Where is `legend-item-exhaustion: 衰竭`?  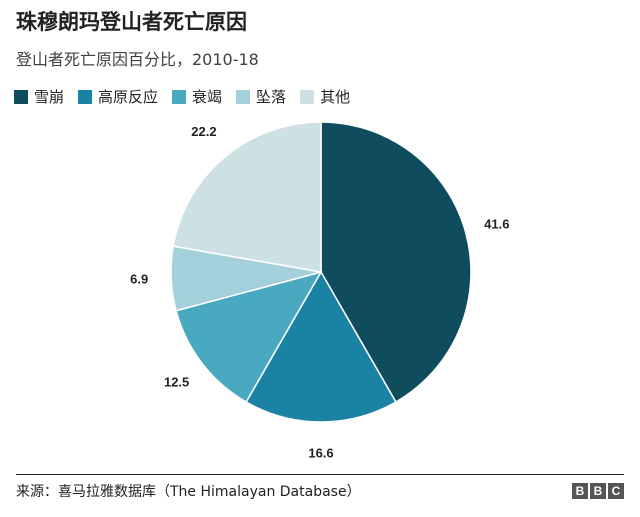
legend-item-exhaustion: 衰竭 is located at coordinates (197, 96).